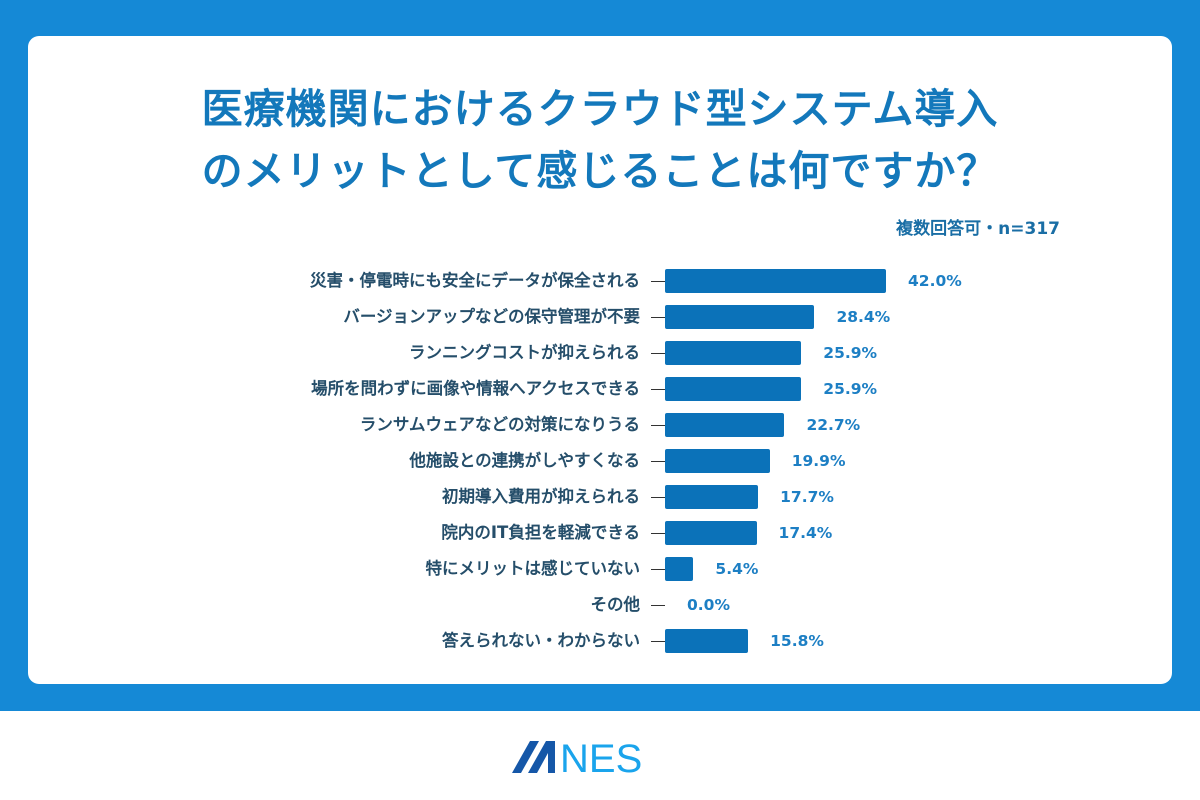 This screenshot has height=800, width=1200. I want to click on category-label: 災害・停電時にも安全にデータが保全される, so click(475, 280).